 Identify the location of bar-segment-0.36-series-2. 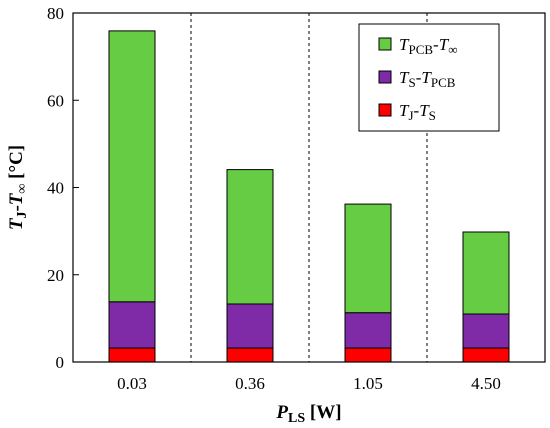
(250, 237).